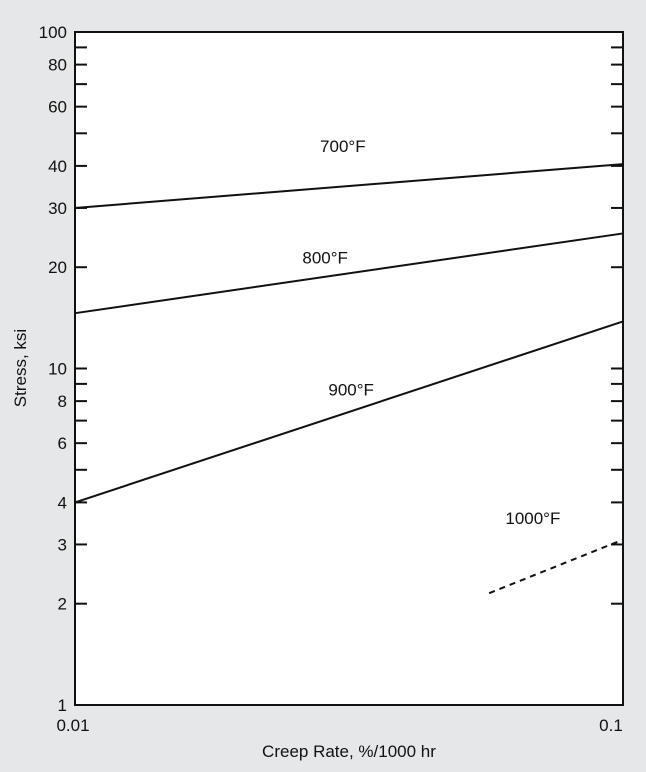 This screenshot has height=772, width=646. Describe the element at coordinates (57, 267) in the screenshot. I see `y-tick-label: 20` at that location.